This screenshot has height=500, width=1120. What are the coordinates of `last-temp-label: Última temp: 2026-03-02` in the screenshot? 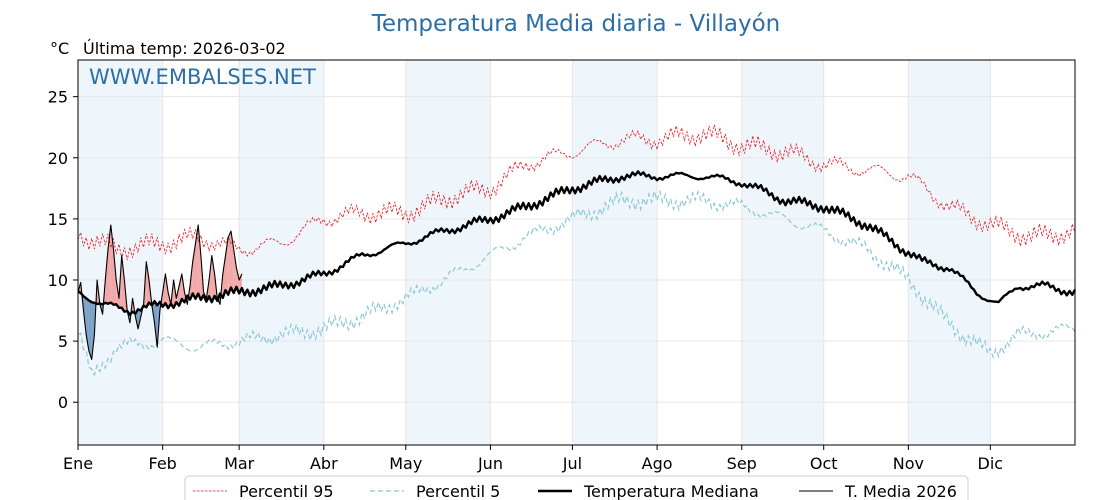 It's located at (184, 48).